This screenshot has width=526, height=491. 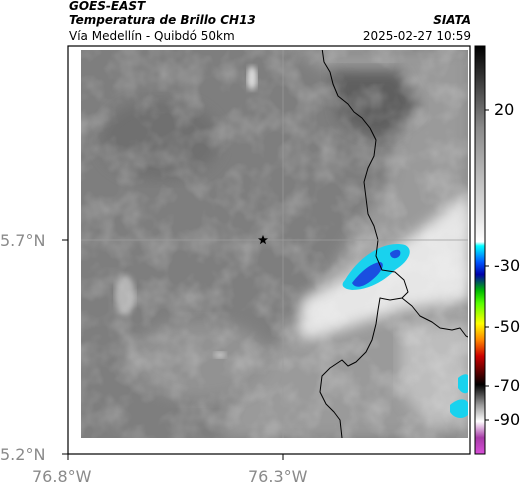 I want to click on region-label: Vía Medellín - Quibdó 50km, so click(x=152, y=36).